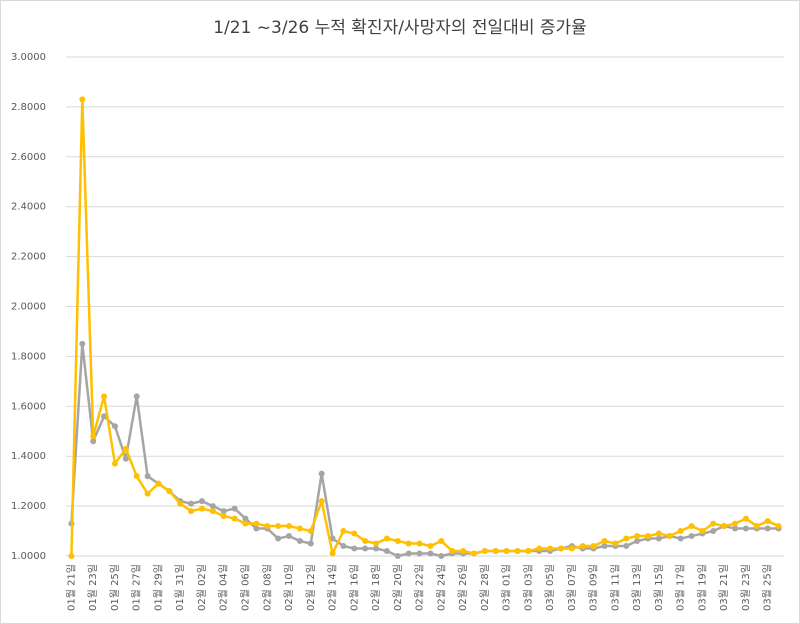 Image resolution: width=800 pixels, height=624 pixels. I want to click on y-tick-label: 1.2000, so click(28, 506).